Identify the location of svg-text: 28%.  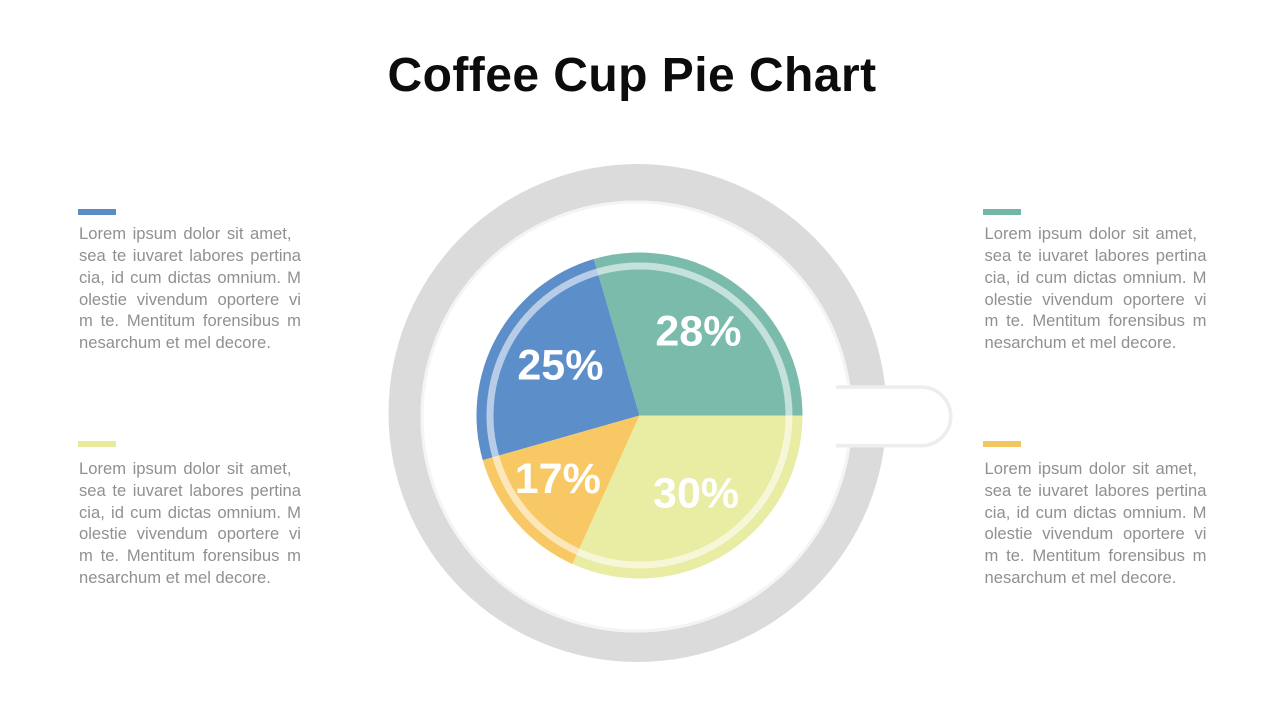
(698, 331).